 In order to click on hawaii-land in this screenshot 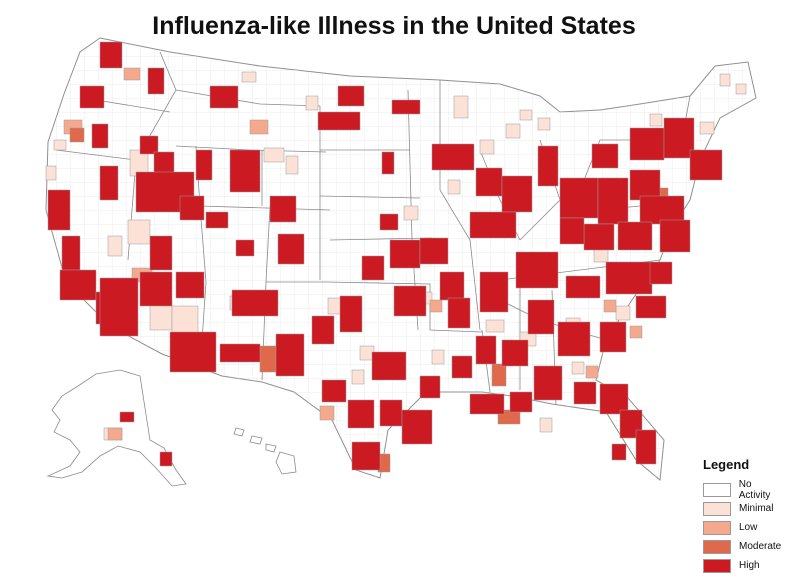, I will do `click(265, 451)`.